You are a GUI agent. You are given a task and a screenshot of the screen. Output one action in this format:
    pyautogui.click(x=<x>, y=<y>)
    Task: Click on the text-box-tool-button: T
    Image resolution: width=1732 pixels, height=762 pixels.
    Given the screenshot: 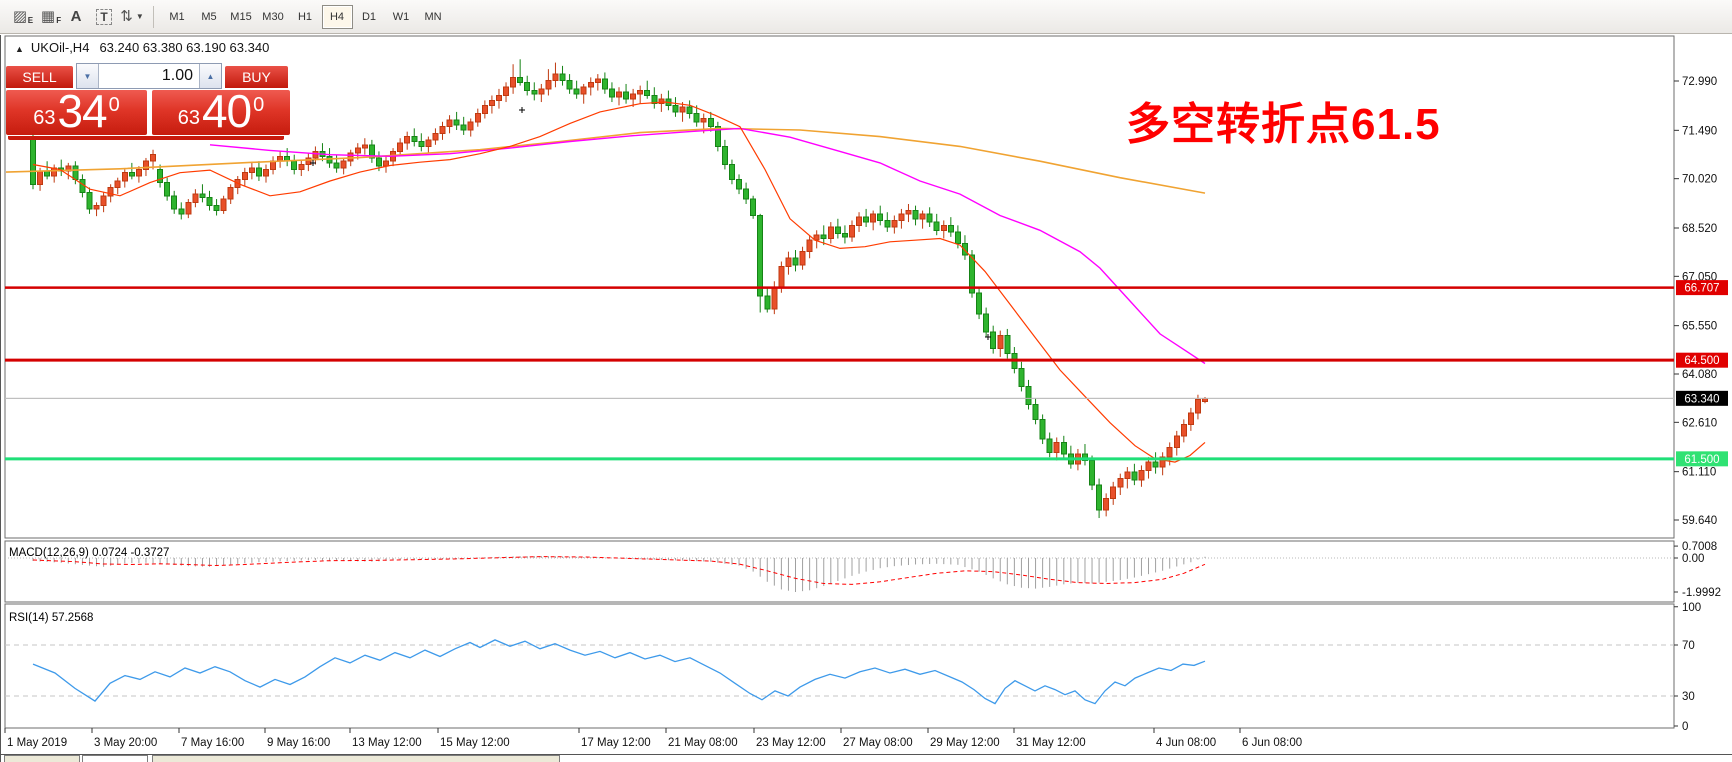 What is the action you would take?
    pyautogui.click(x=104, y=16)
    